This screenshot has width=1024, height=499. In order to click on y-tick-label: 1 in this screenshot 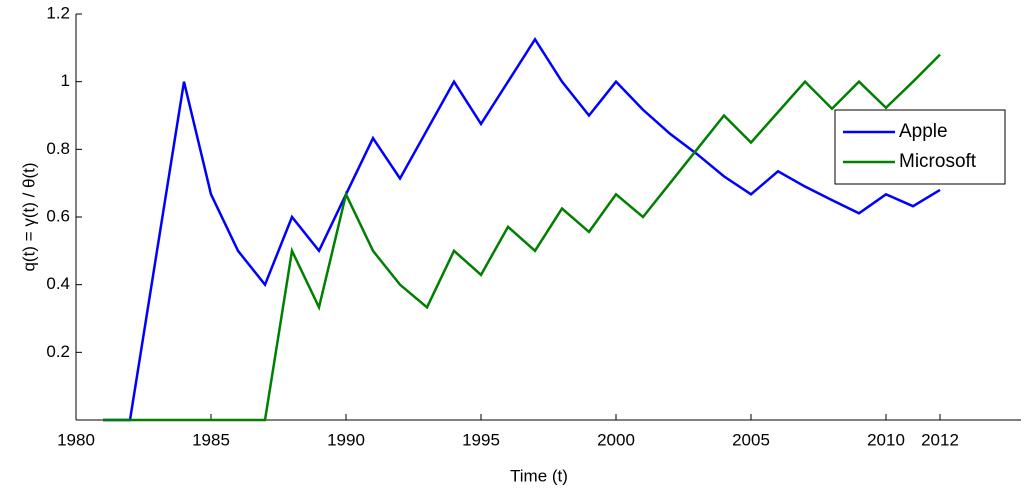, I will do `click(65, 80)`.